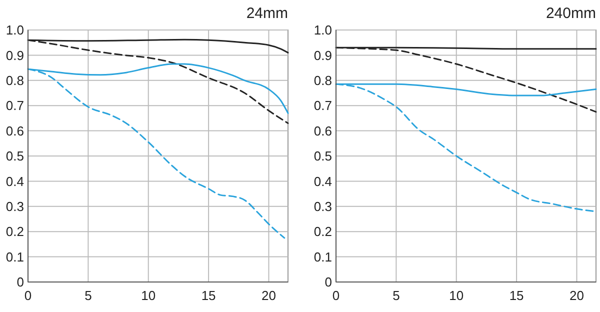 This screenshot has width=600, height=312. Describe the element at coordinates (571, 13) in the screenshot. I see `chart-title: 240mm` at that location.